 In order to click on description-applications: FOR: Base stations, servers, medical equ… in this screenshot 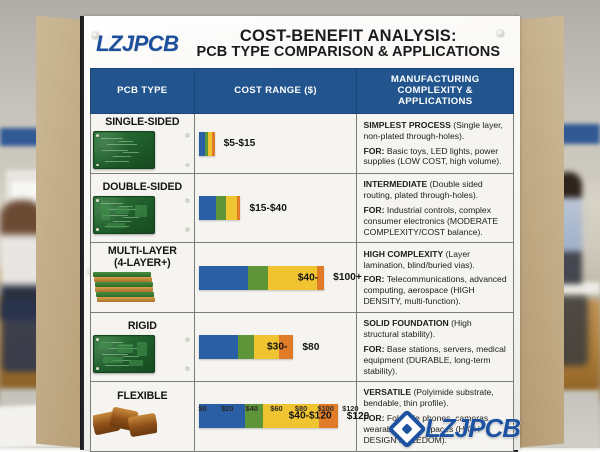, I will do `click(435, 360)`.